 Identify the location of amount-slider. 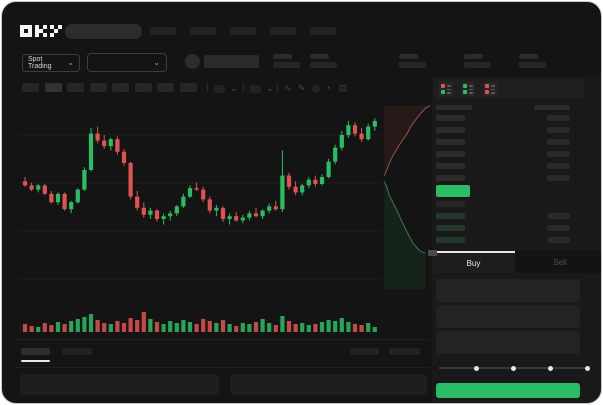
(512, 367).